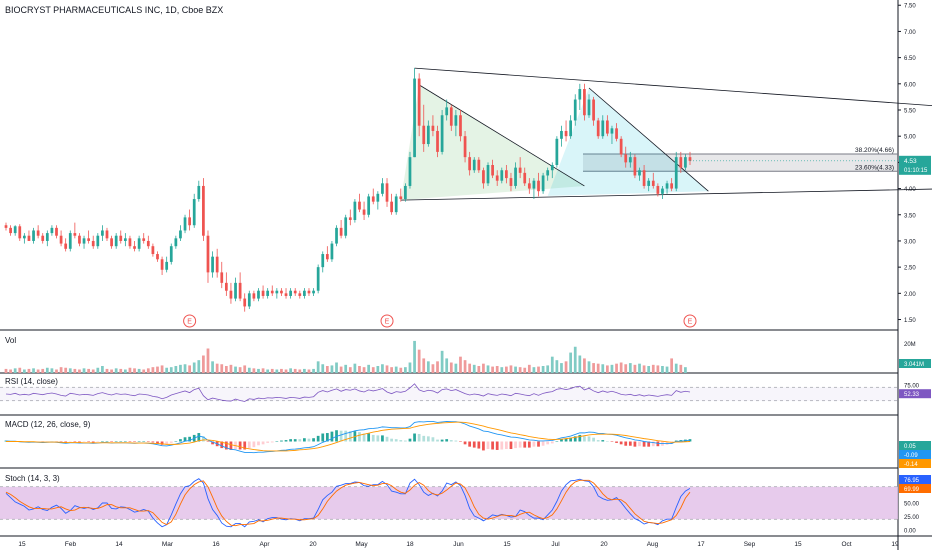  I want to click on stoch-label: Stoch (14, 3, 3), so click(32, 478).